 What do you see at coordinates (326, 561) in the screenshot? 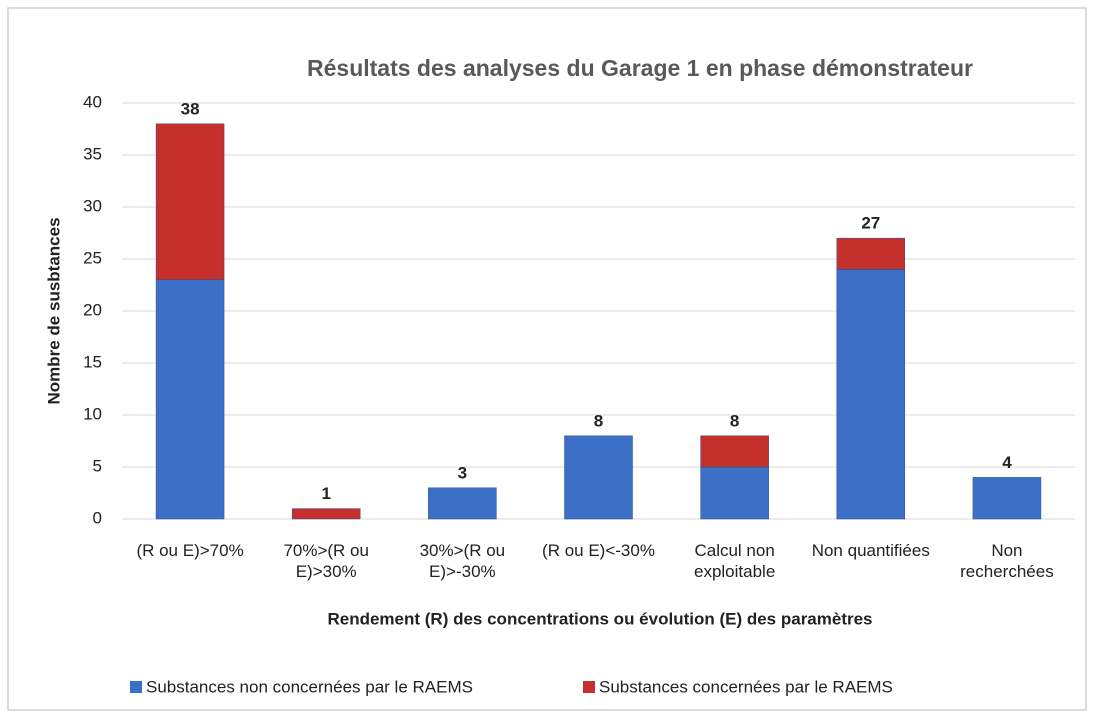
I see `x-tick-label: 70%>(R ou E)>30%` at bounding box center [326, 561].